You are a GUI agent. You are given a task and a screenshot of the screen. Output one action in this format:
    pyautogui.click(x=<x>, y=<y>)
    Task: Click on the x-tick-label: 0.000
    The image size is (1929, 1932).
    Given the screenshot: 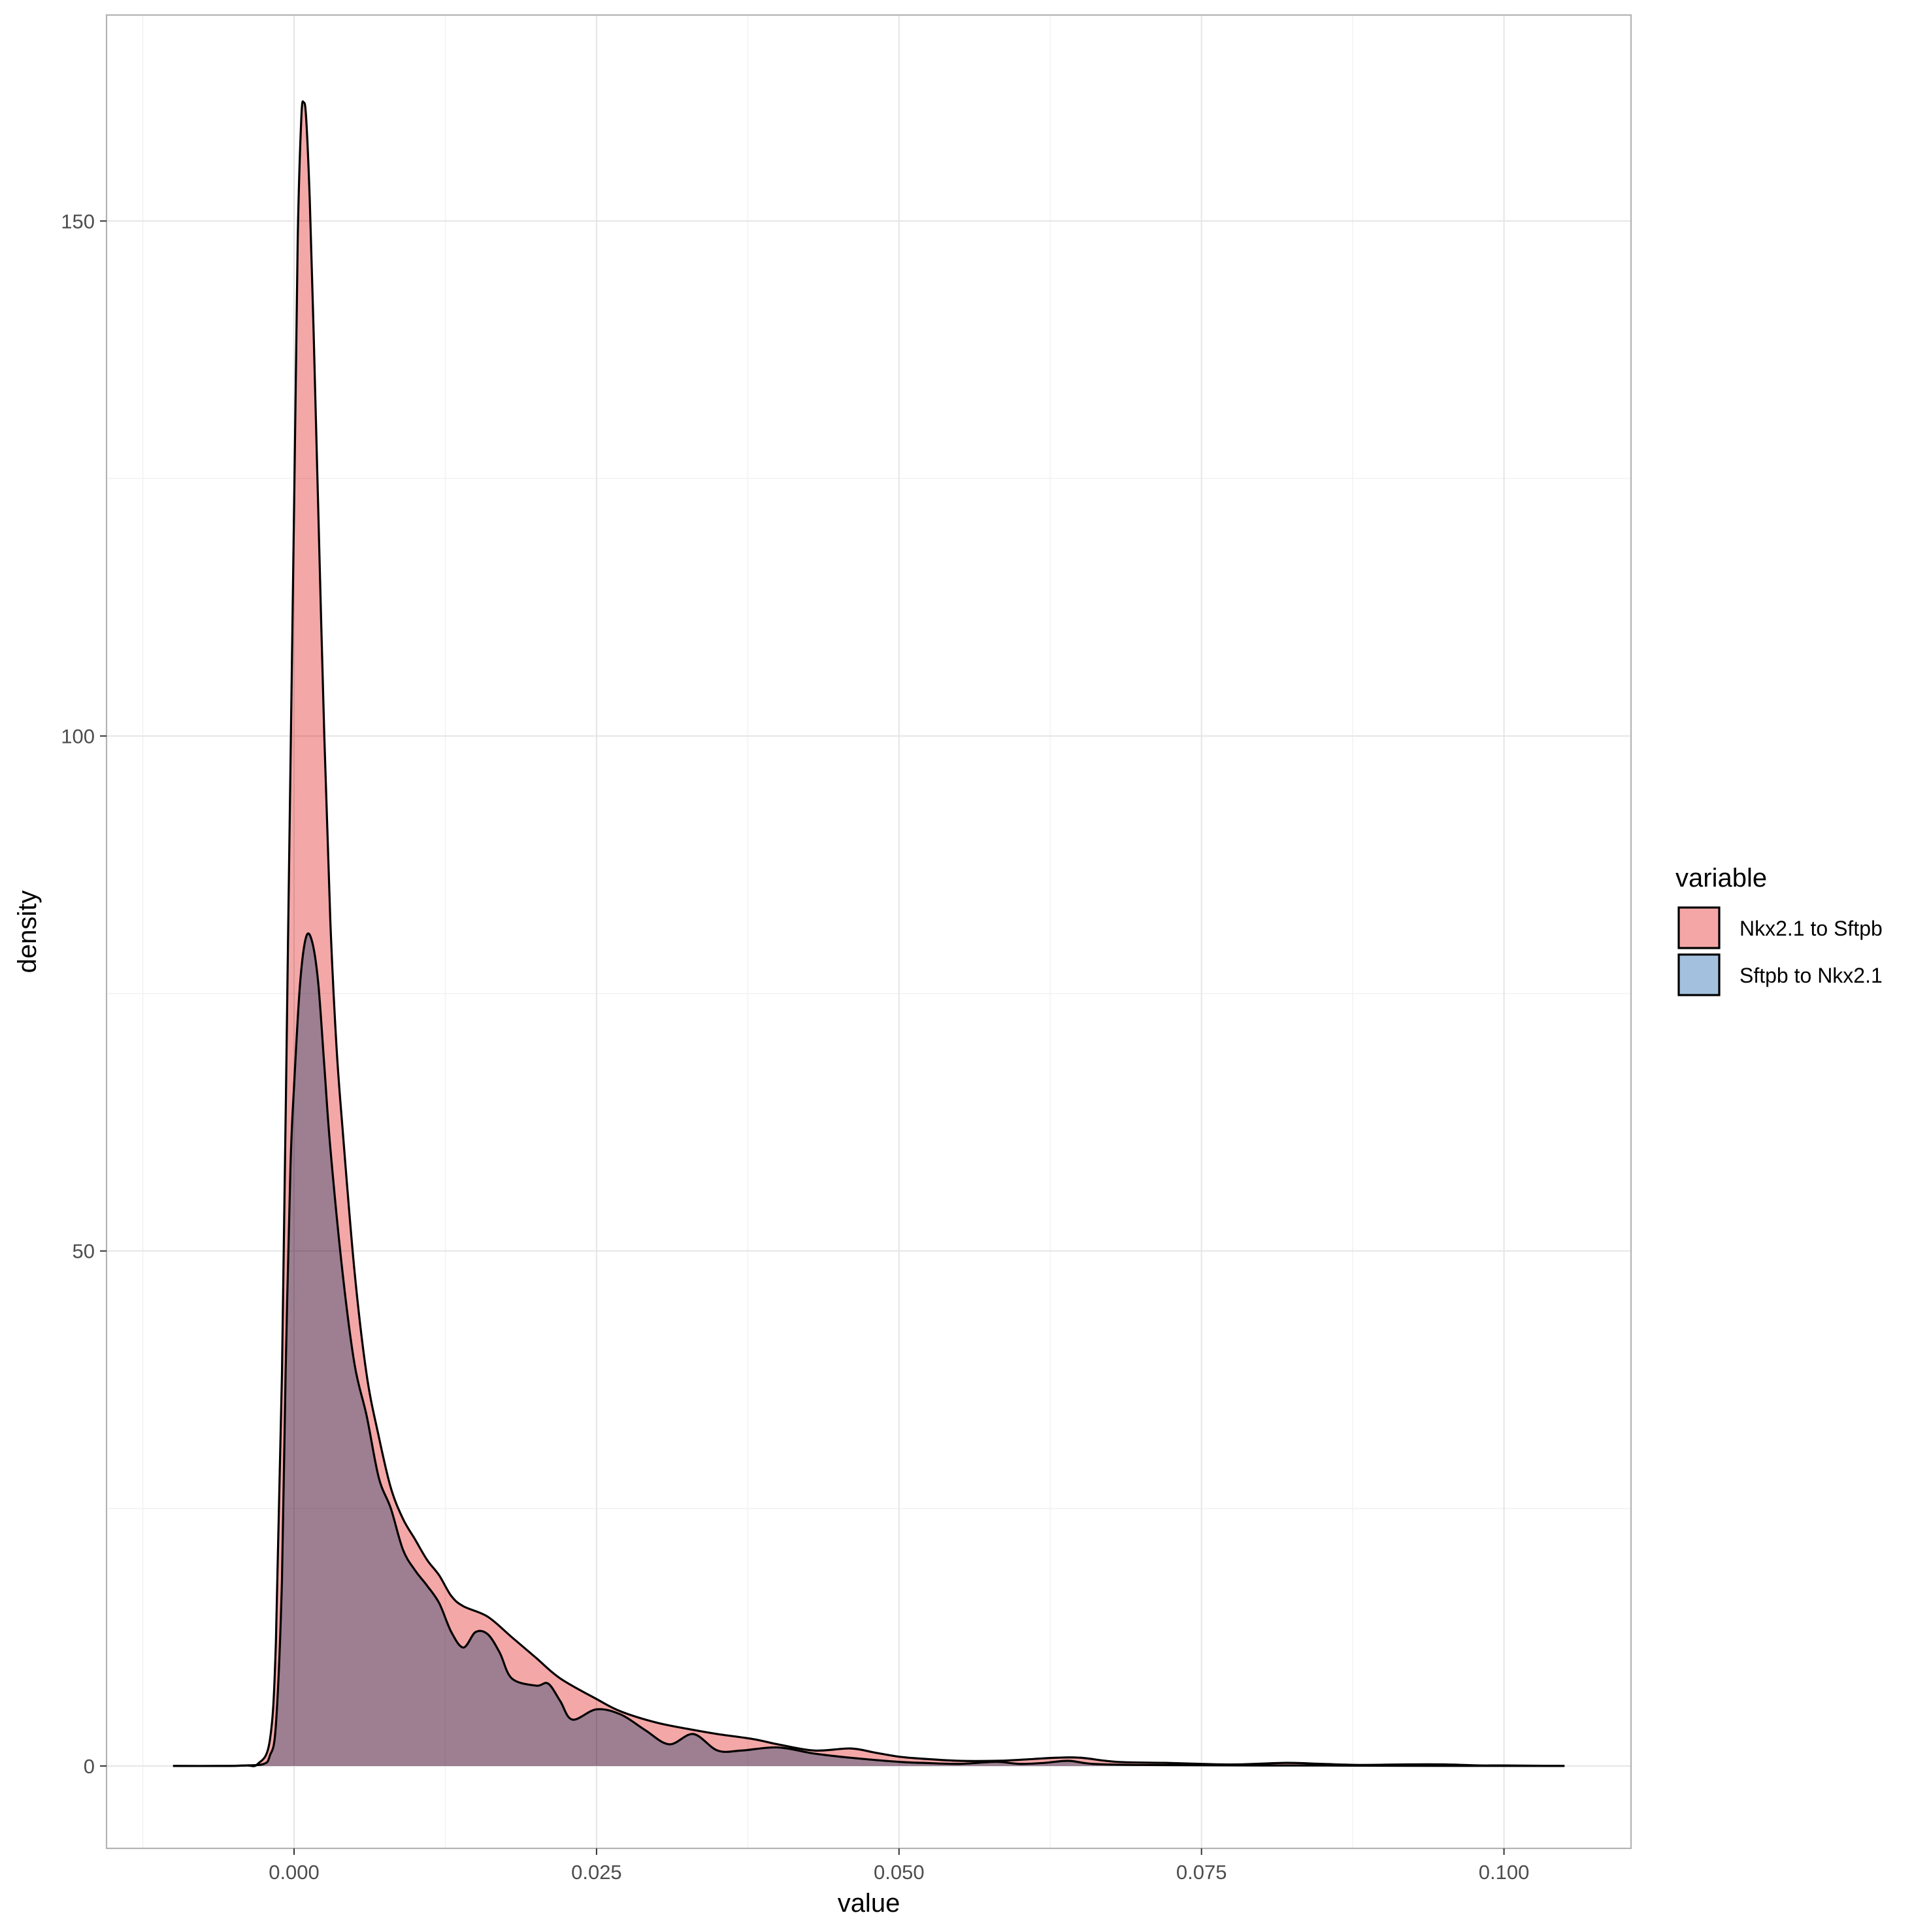 What is the action you would take?
    pyautogui.click(x=294, y=1872)
    